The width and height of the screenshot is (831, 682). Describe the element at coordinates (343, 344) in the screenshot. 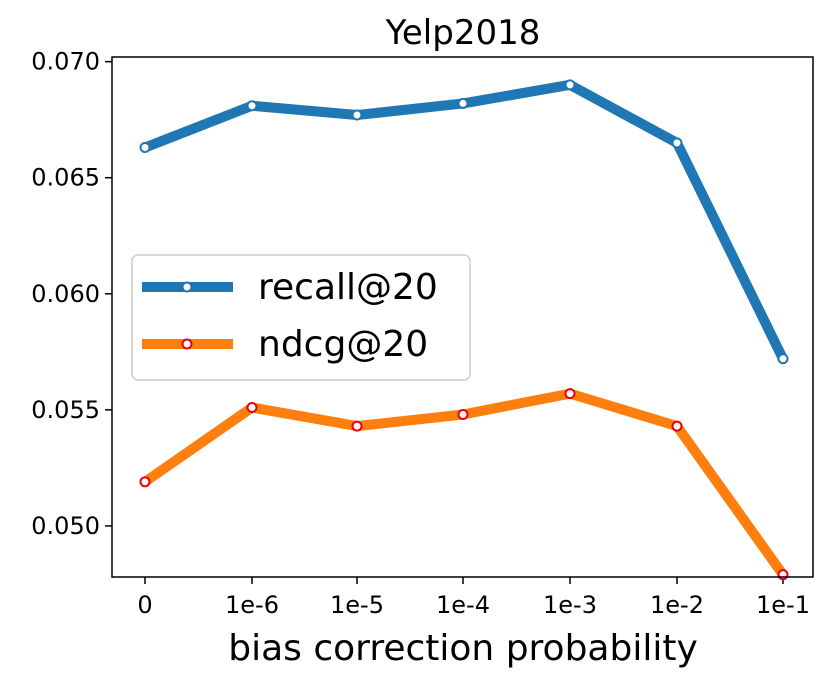

I see `legend-label-ndcg: ndcg@20` at that location.